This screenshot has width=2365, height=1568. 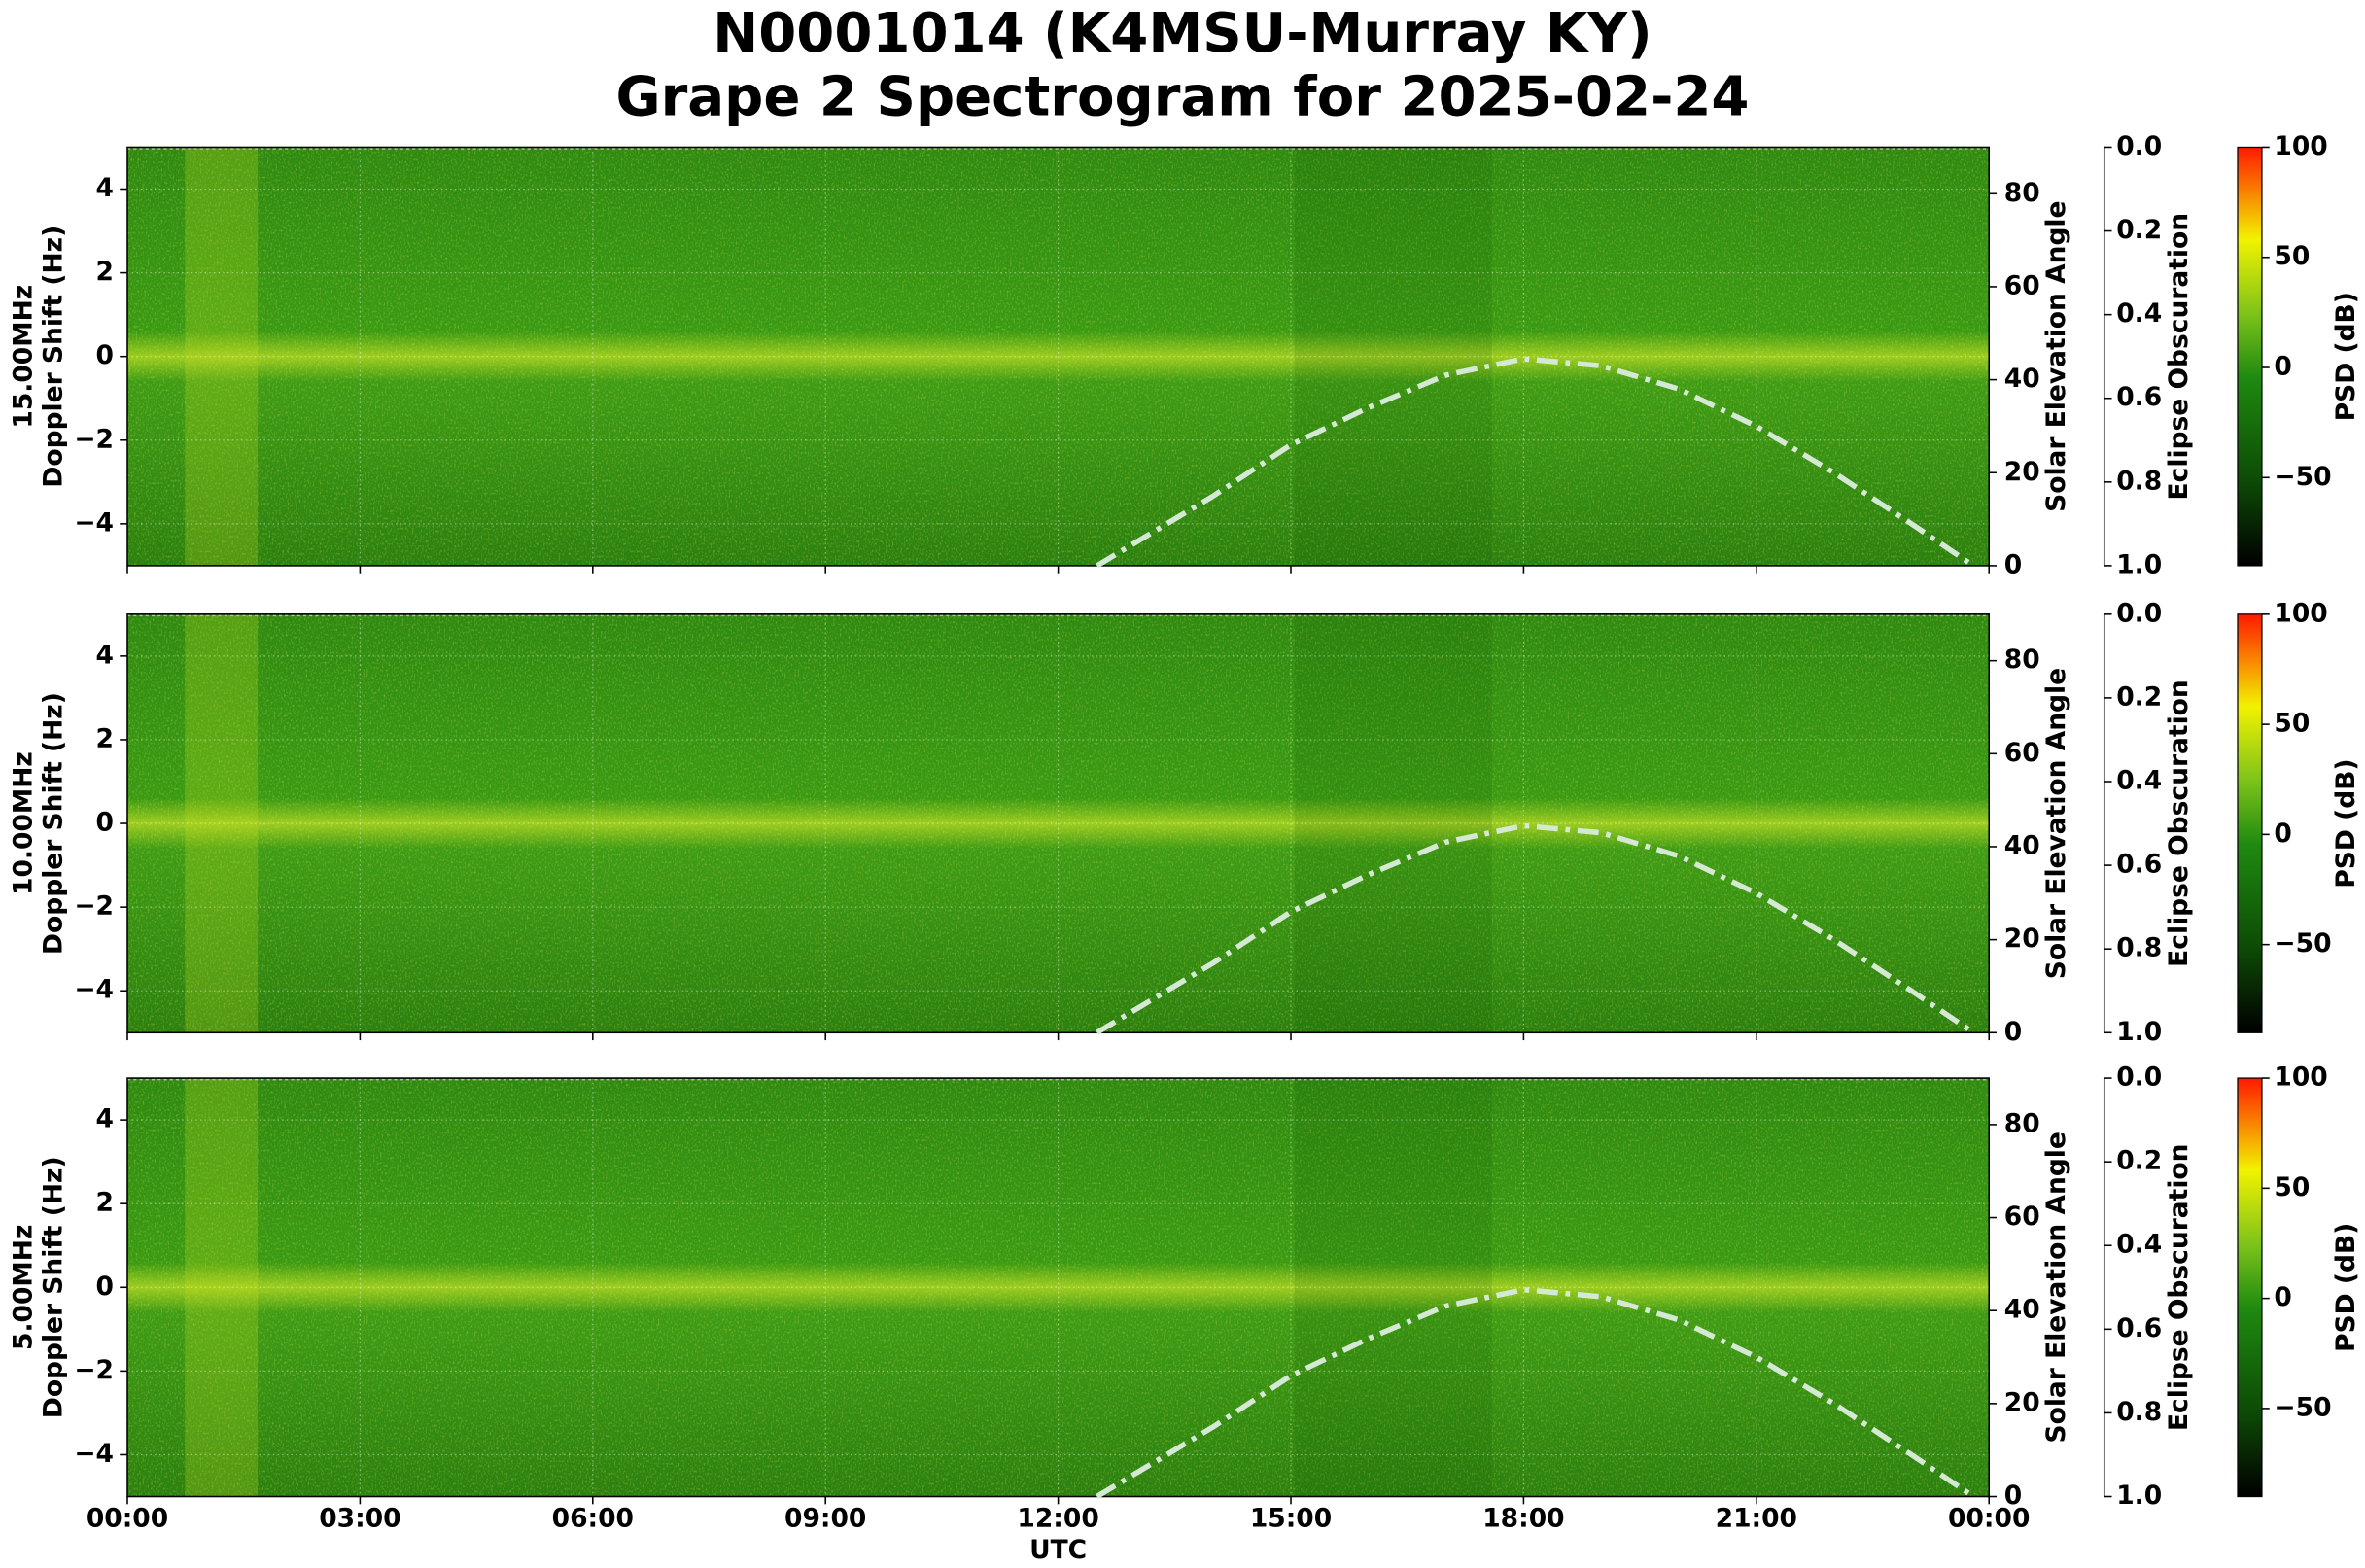 I want to click on title: Grape 2 Spectrogram for 2025-02-24, so click(x=1183, y=97).